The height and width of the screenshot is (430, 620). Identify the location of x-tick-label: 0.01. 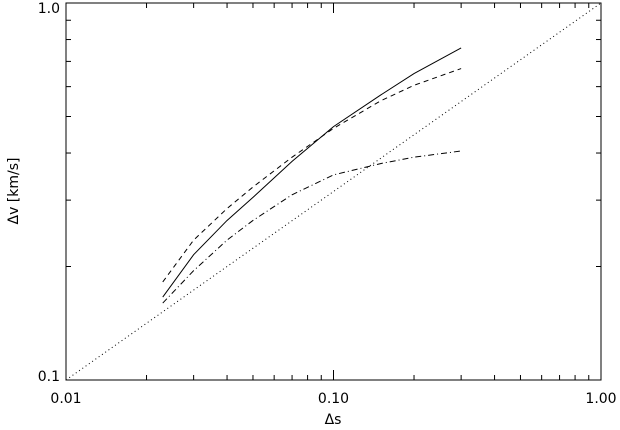
(65, 399).